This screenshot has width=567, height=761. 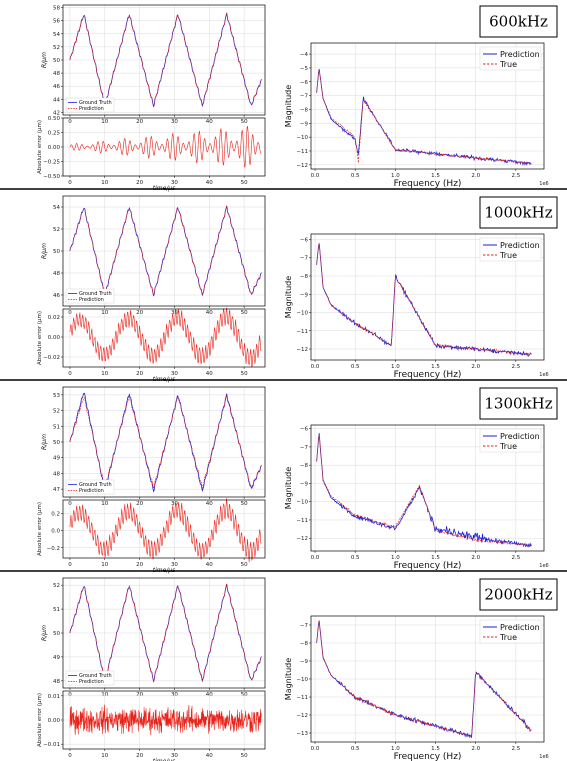 What do you see at coordinates (51, 358) in the screenshot?
I see `y-tick-label: −0.02` at bounding box center [51, 358].